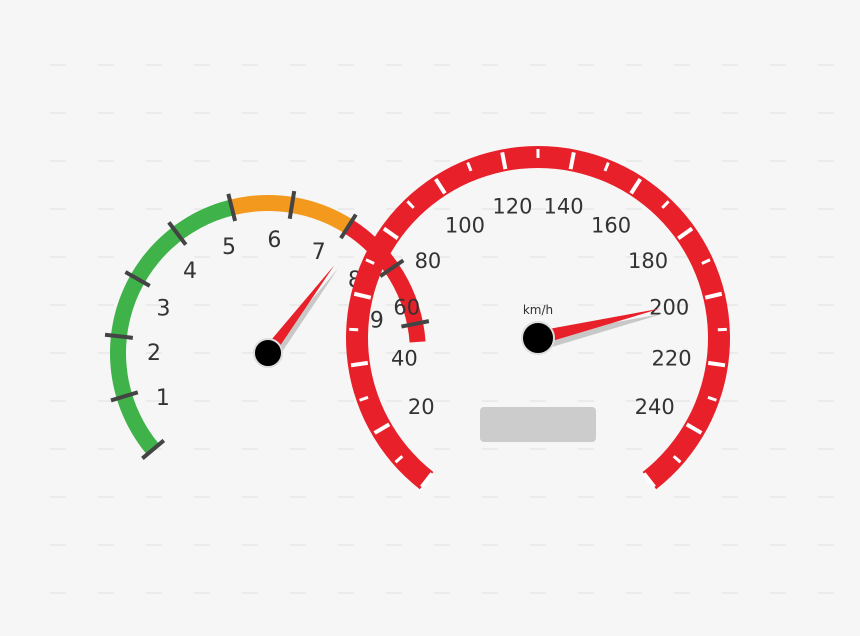 The height and width of the screenshot is (636, 860). I want to click on tachometer-zone-normal, so click(172, 327).